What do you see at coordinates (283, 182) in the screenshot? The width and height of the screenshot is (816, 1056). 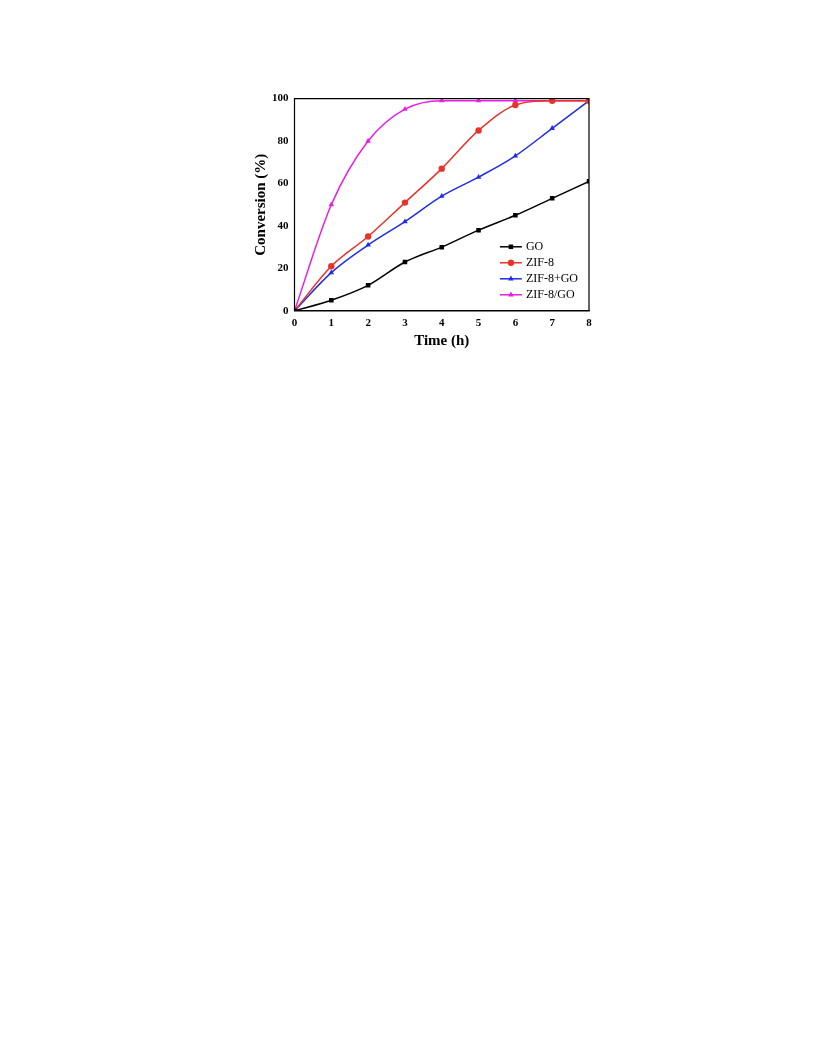 I see `y-tick-label: 60` at bounding box center [283, 182].